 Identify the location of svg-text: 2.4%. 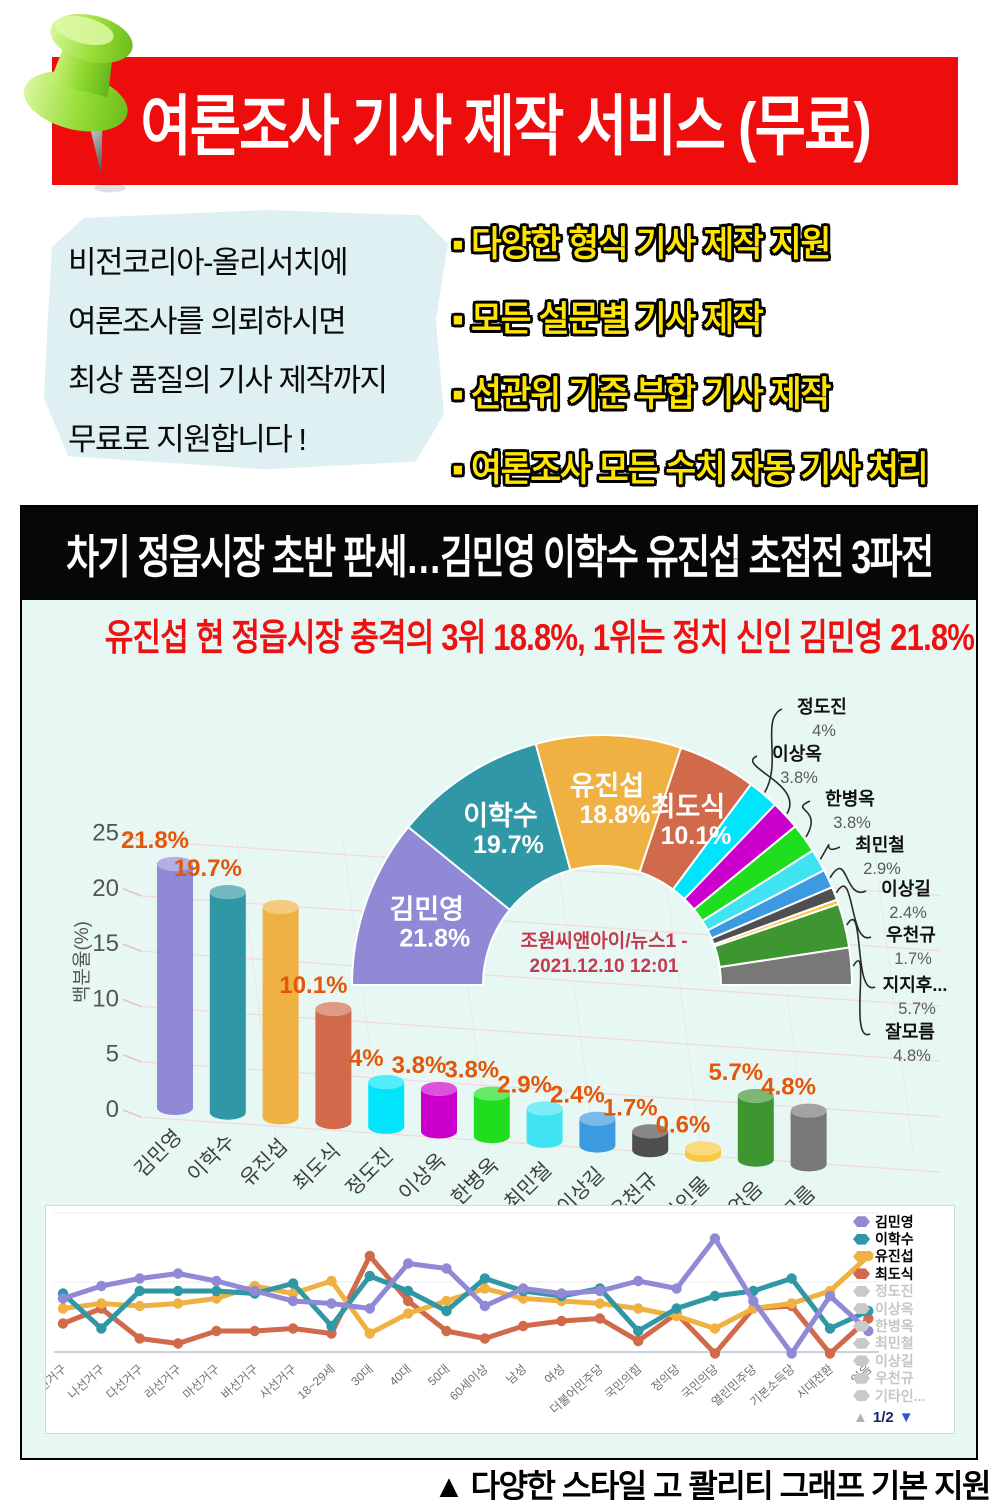
(577, 1095).